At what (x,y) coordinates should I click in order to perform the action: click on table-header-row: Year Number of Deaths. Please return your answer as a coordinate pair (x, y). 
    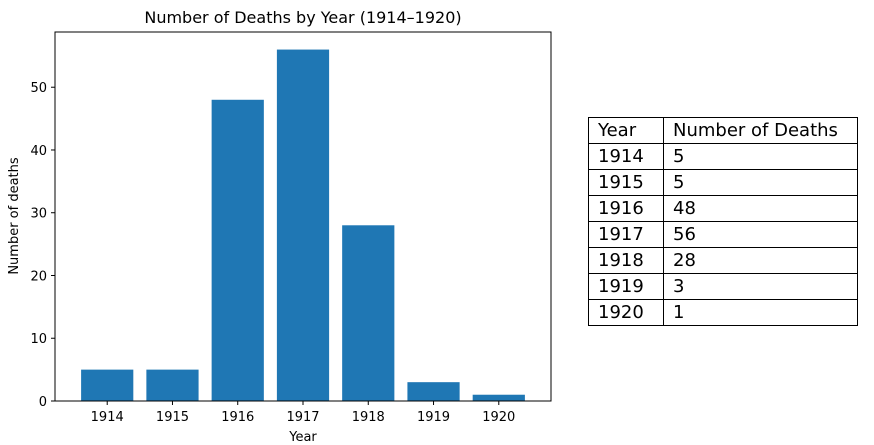
    Looking at the image, I should click on (723, 130).